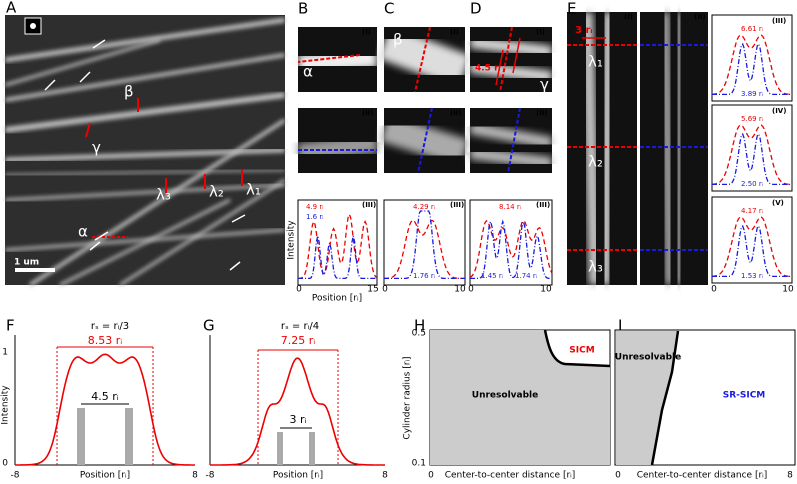 The image size is (797, 484). What do you see at coordinates (778, 203) in the screenshot?
I see `tag: (V)` at bounding box center [778, 203].